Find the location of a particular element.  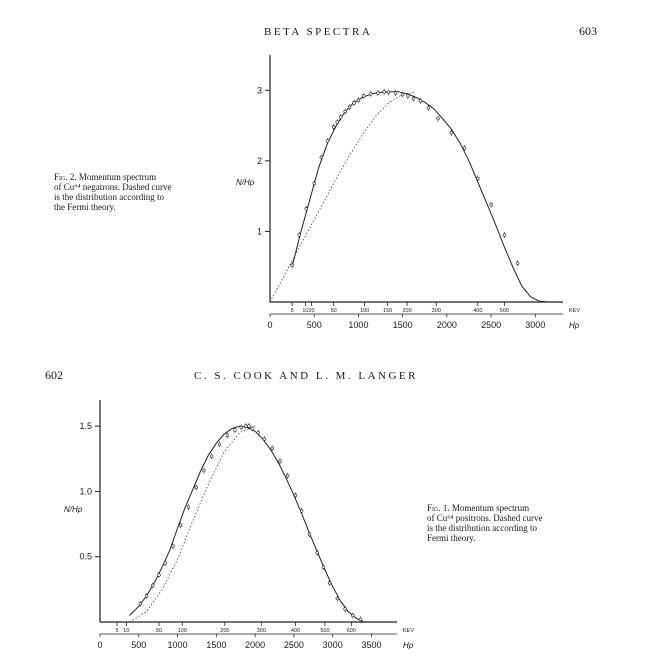

running-head-top: BETA SPECTRA is located at coordinates (318, 32).